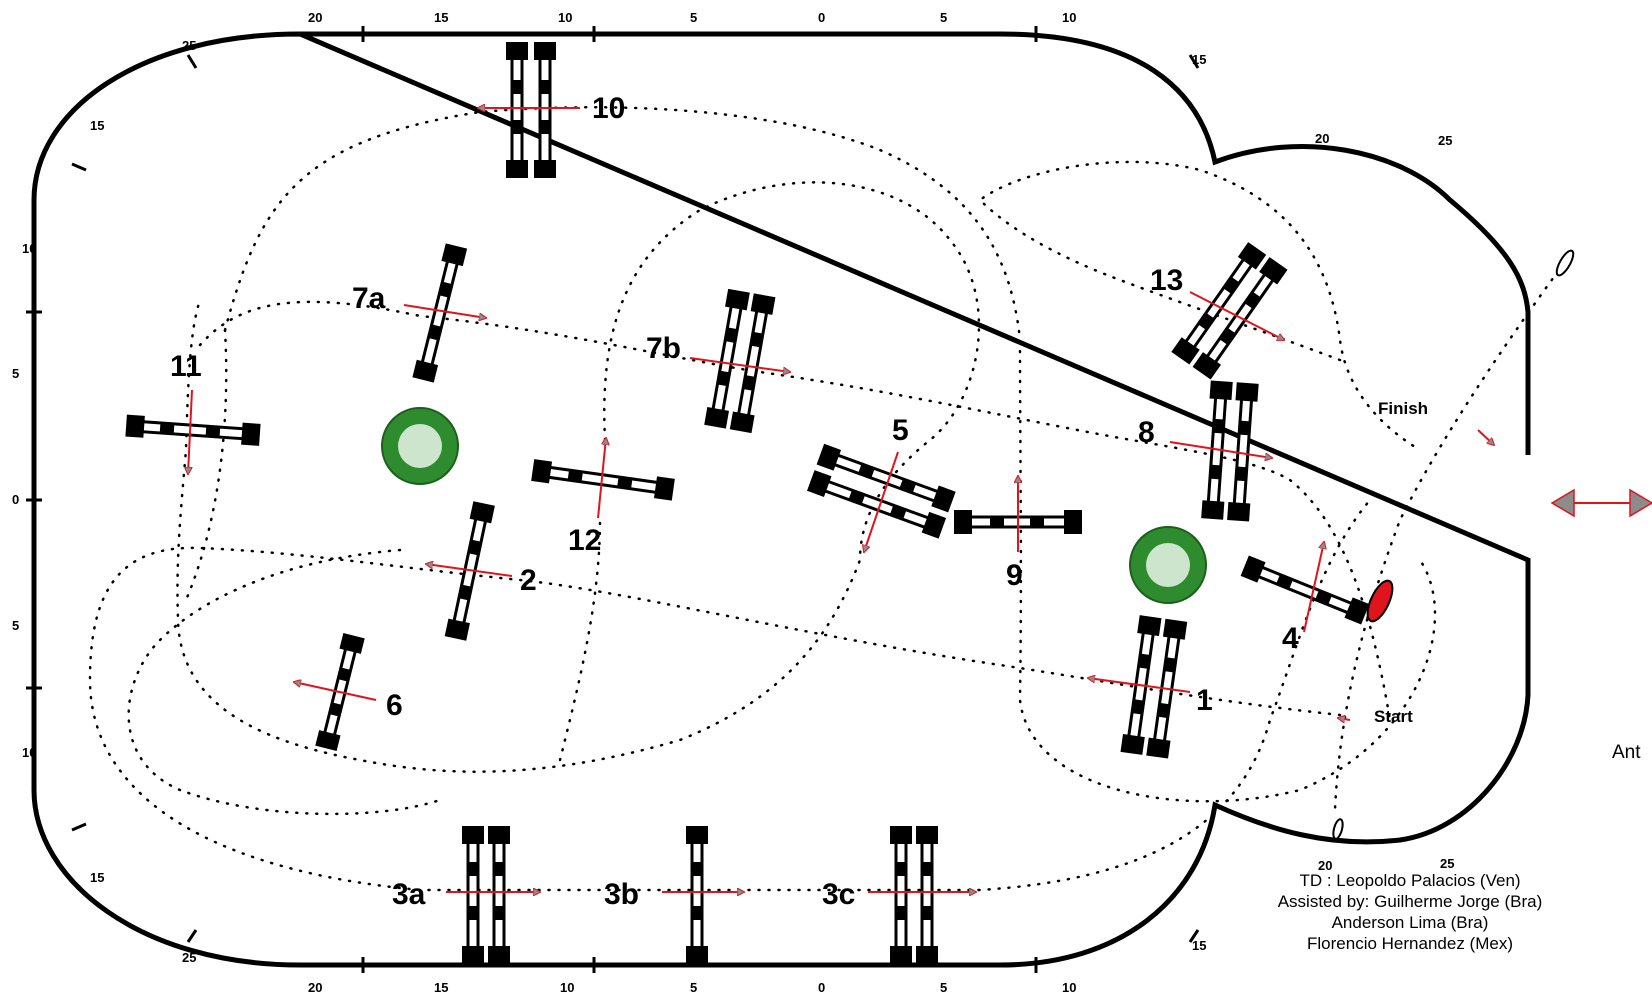  I want to click on ruler-left-7: 15, so click(97, 877).